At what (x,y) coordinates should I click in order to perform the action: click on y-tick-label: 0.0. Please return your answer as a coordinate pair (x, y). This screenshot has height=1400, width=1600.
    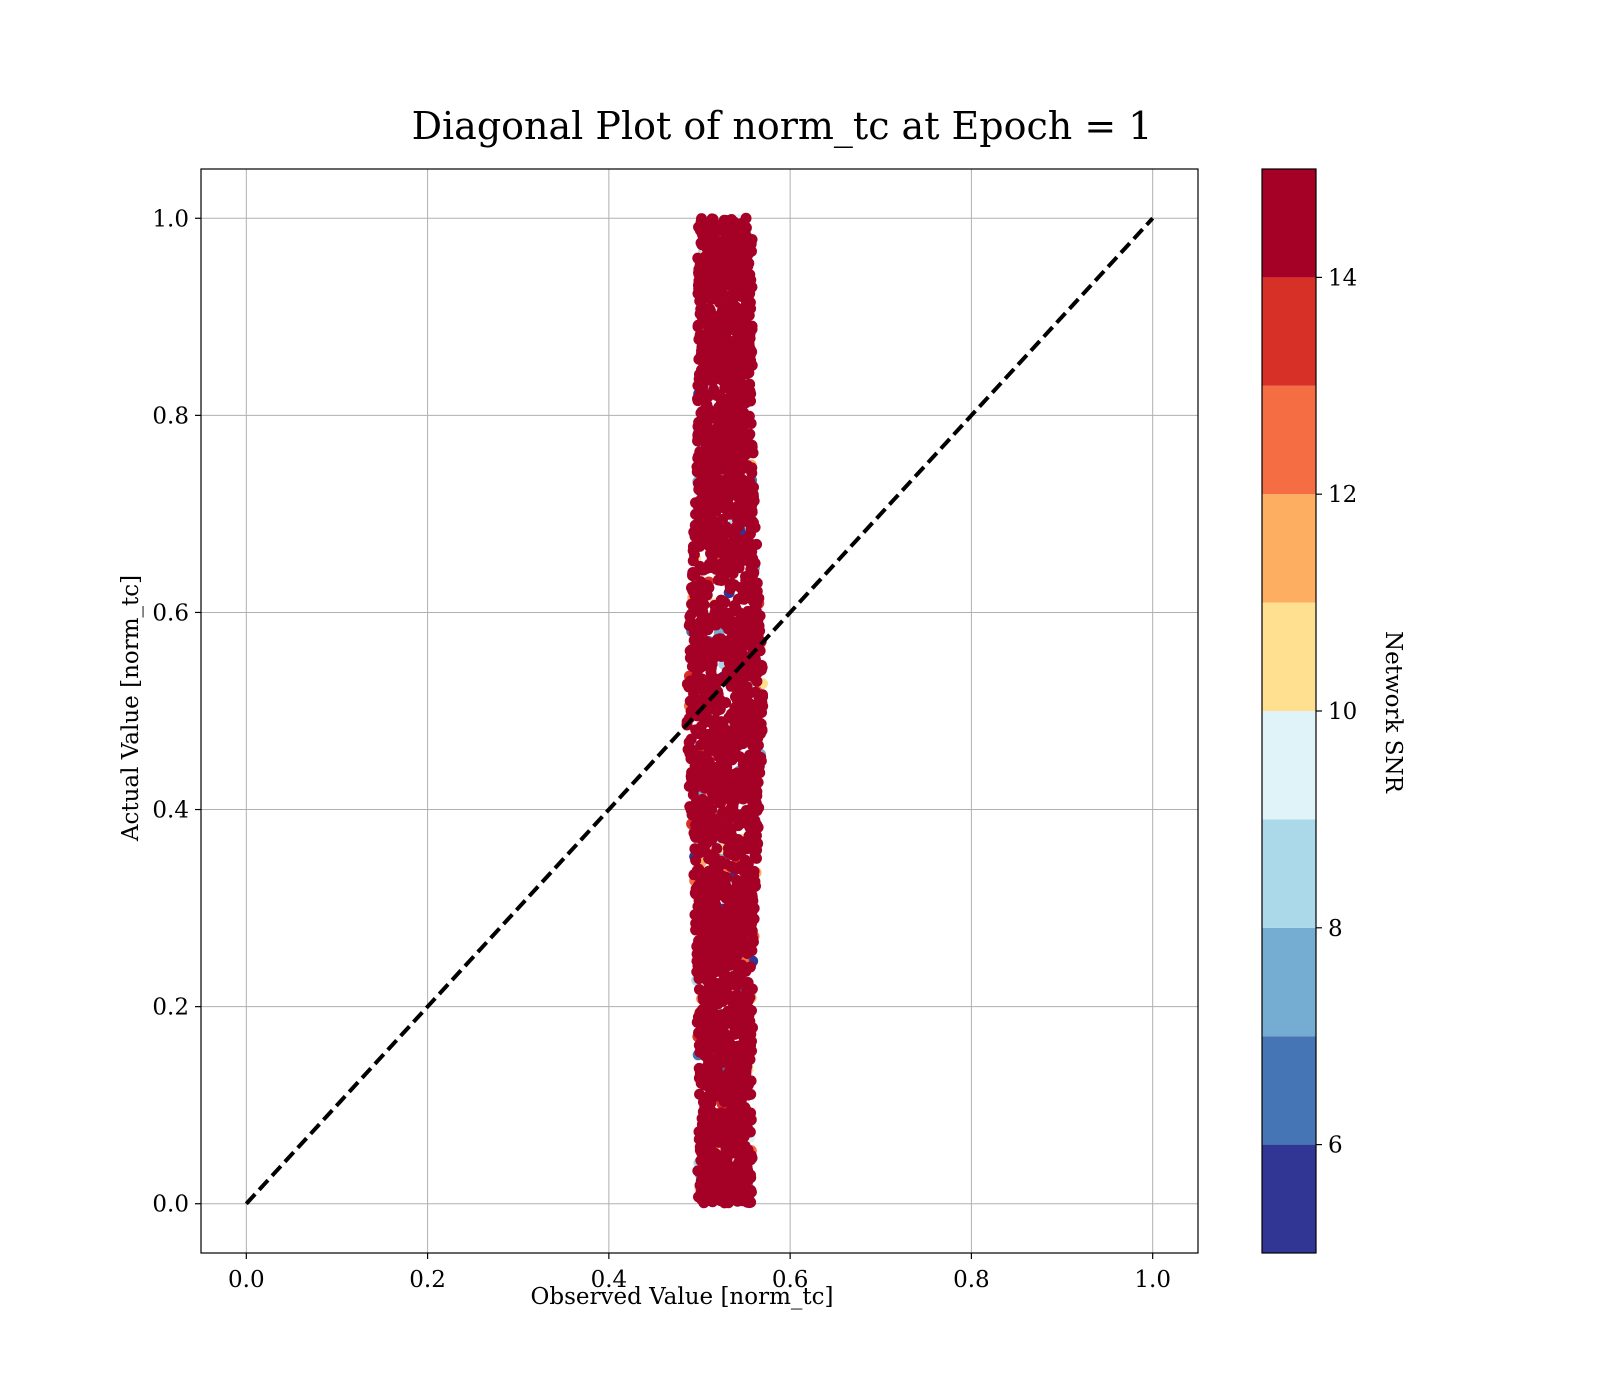
    Looking at the image, I should click on (170, 1205).